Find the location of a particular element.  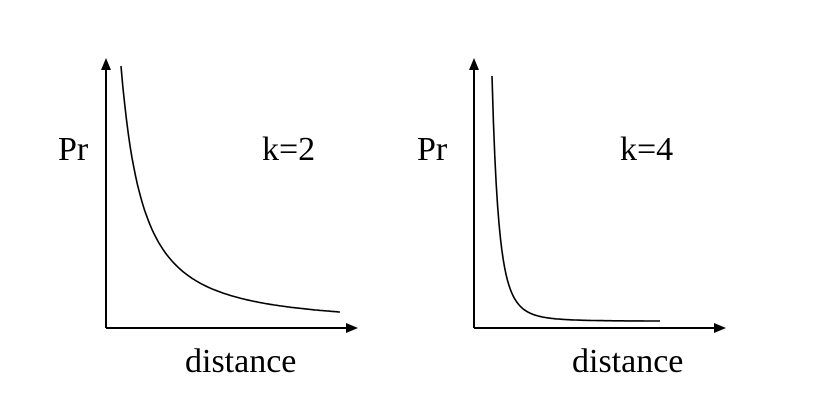

k-annotation-k4: k=4 is located at coordinates (646, 149).